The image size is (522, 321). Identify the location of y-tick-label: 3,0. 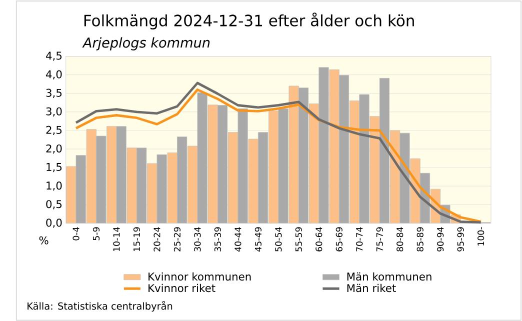
(54, 111).